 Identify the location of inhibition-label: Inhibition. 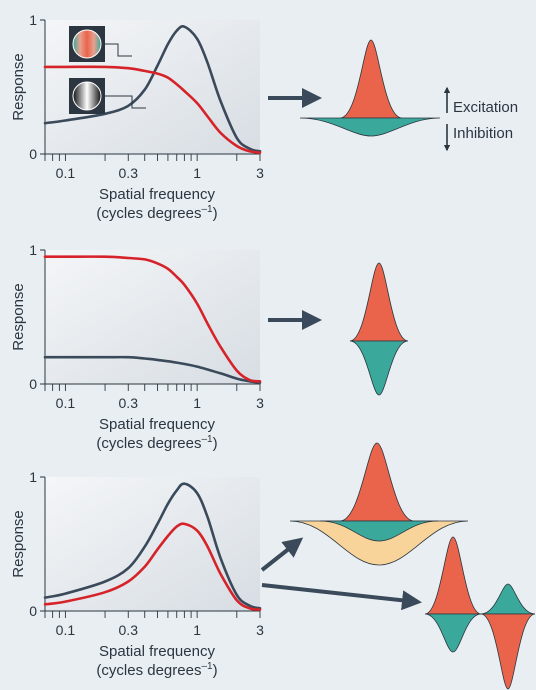
(483, 133).